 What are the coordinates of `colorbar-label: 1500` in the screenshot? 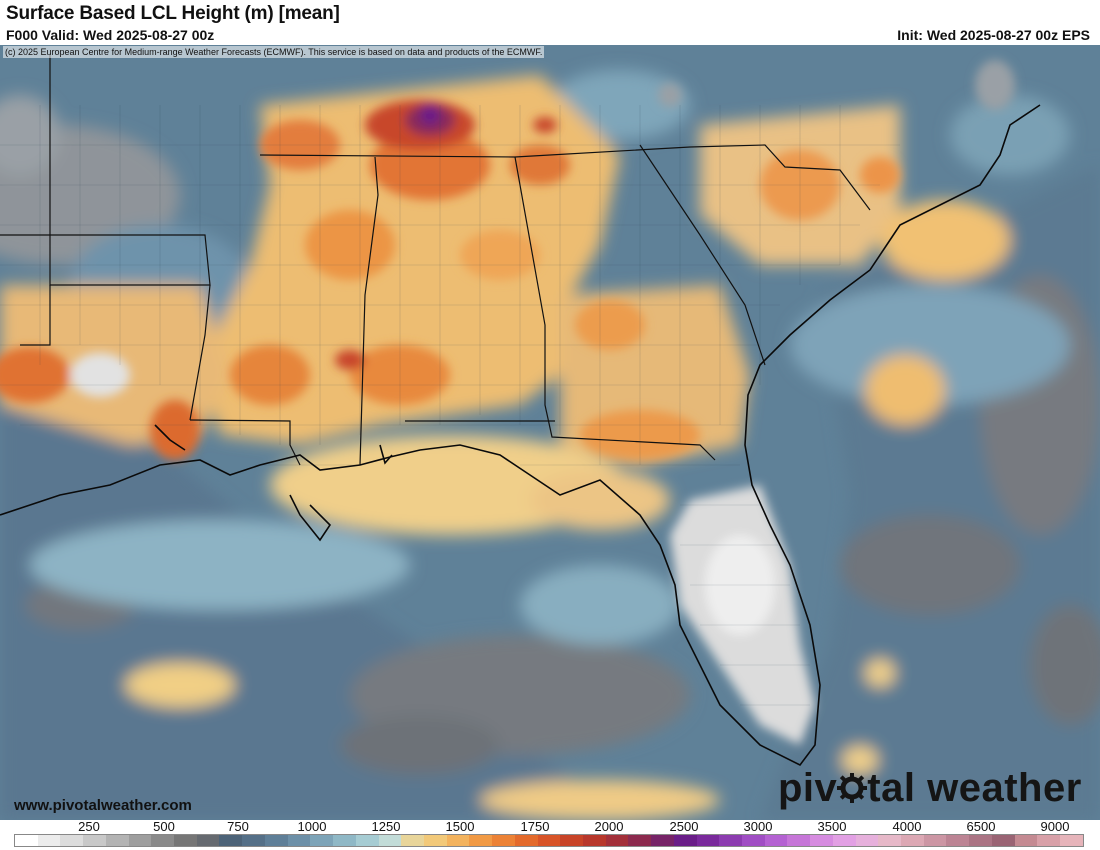 It's located at (460, 826).